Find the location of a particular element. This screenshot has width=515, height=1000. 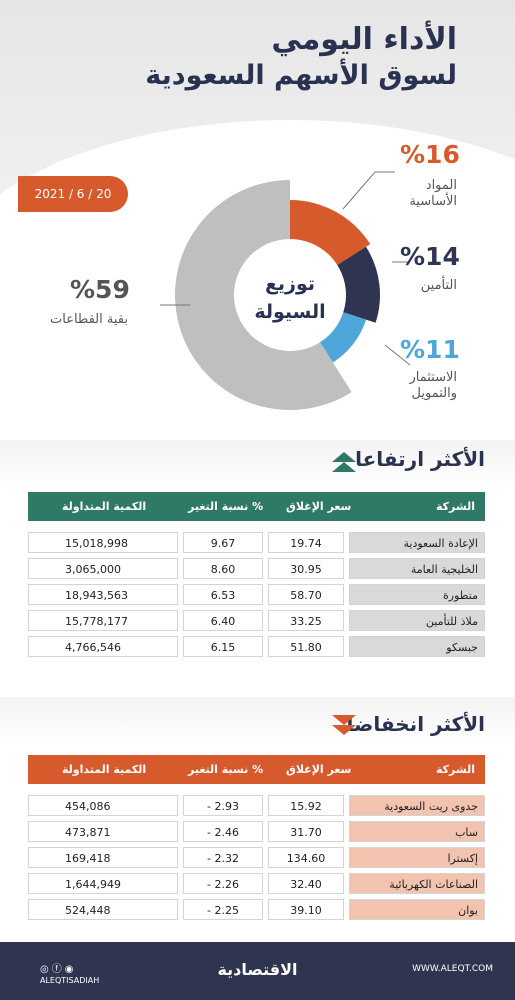

losers-company-cell: الصناعات الكهربائية is located at coordinates (417, 883).